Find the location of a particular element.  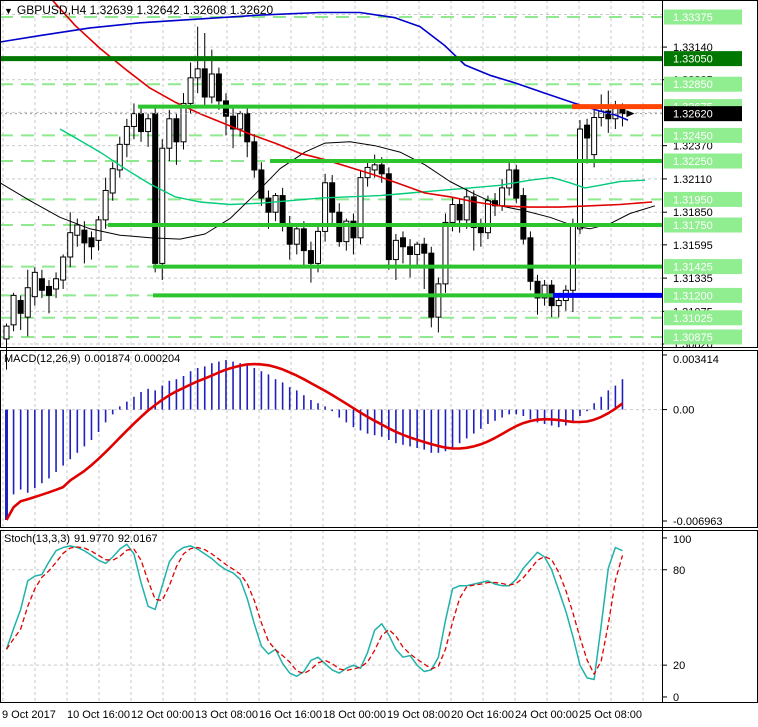

macd-indicator-label: MACD(12,26,9) 0.001874 0.000204 is located at coordinates (94, 359).